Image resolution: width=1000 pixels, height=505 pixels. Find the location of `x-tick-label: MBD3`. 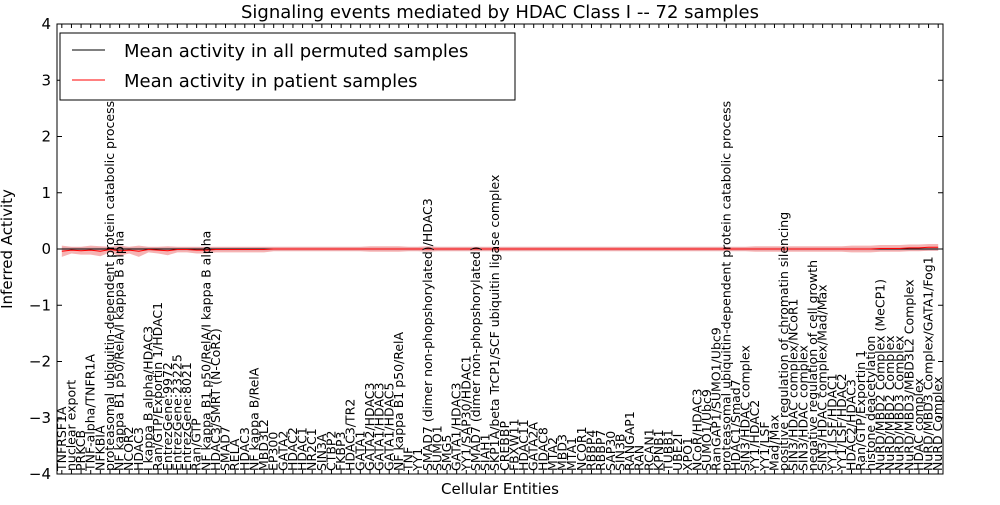

x-tick-label: MBD3 is located at coordinates (562, 452).